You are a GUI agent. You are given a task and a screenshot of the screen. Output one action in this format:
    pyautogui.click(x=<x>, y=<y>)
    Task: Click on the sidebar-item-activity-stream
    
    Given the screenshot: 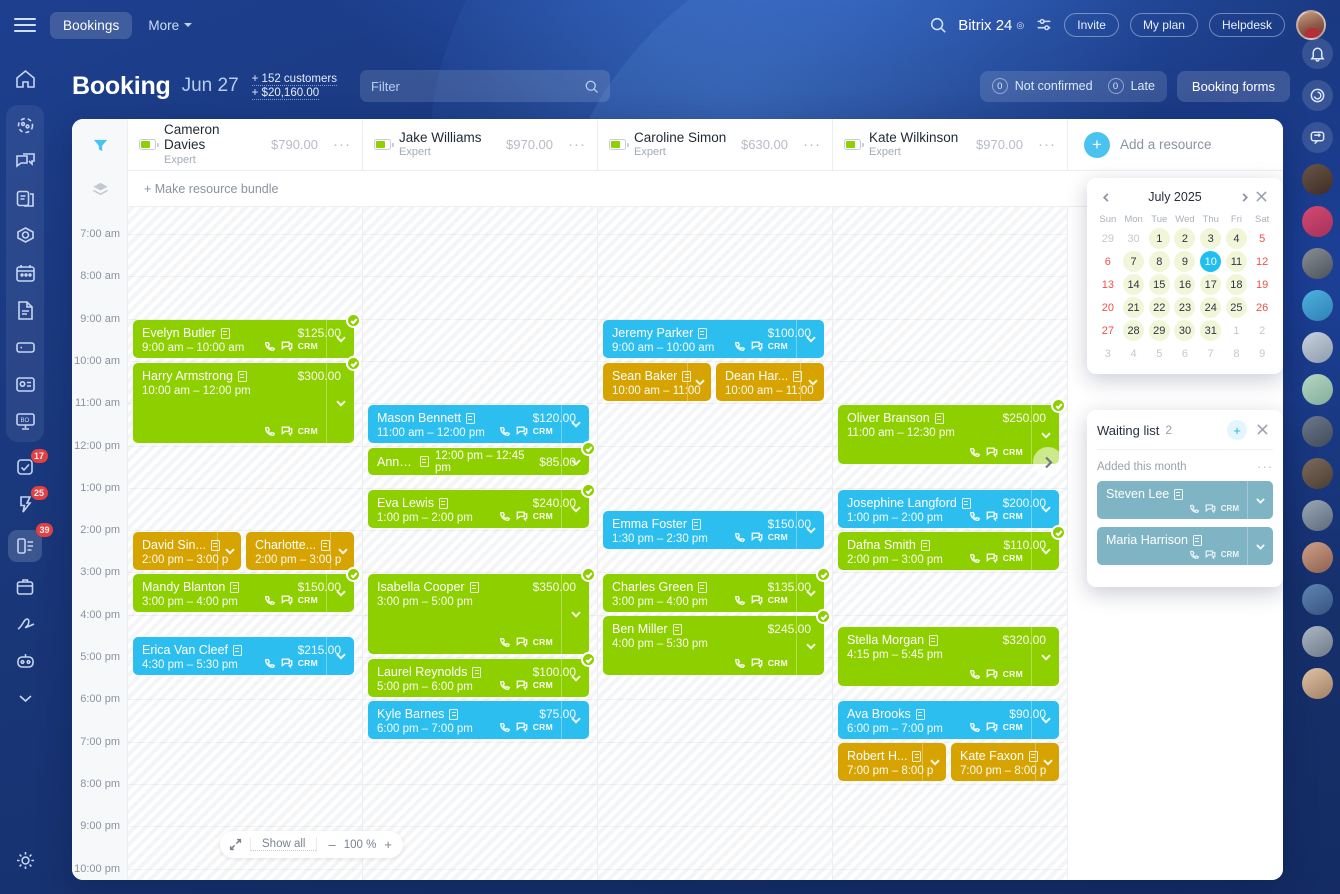 What is the action you would take?
    pyautogui.click(x=25, y=125)
    